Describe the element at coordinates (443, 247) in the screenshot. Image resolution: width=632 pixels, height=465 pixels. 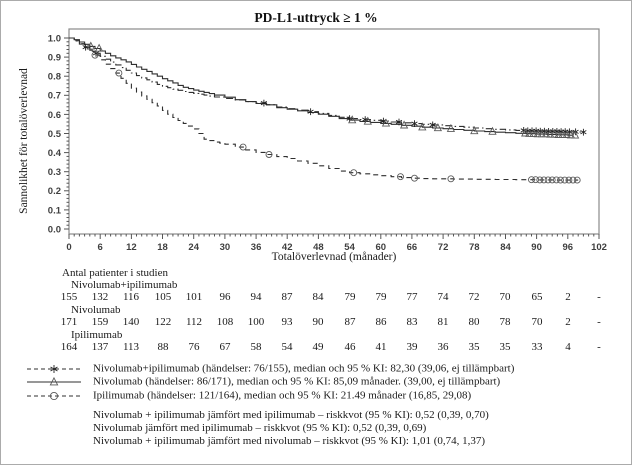
I see `svg-text: 72` at that location.